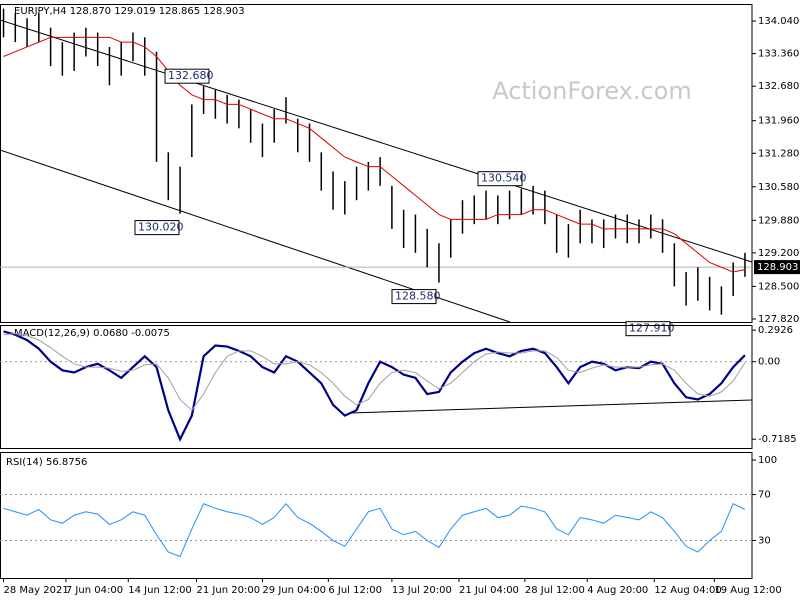  Describe the element at coordinates (191, 75) in the screenshot. I see `annotation-label: 132.680` at that location.